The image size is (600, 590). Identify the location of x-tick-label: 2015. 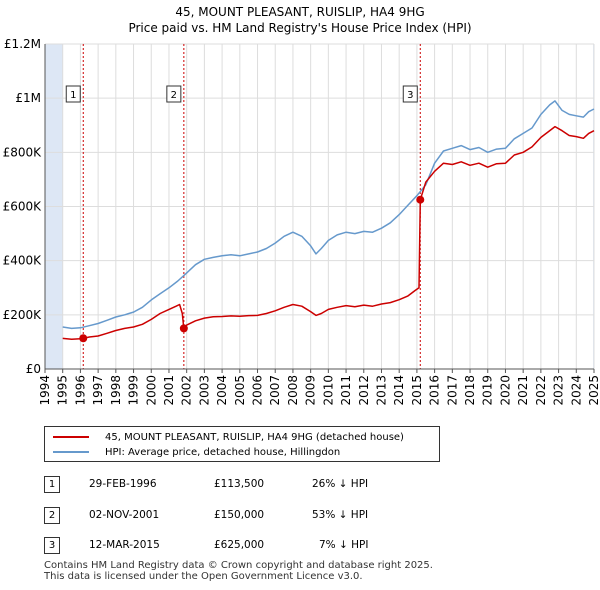
(417, 390).